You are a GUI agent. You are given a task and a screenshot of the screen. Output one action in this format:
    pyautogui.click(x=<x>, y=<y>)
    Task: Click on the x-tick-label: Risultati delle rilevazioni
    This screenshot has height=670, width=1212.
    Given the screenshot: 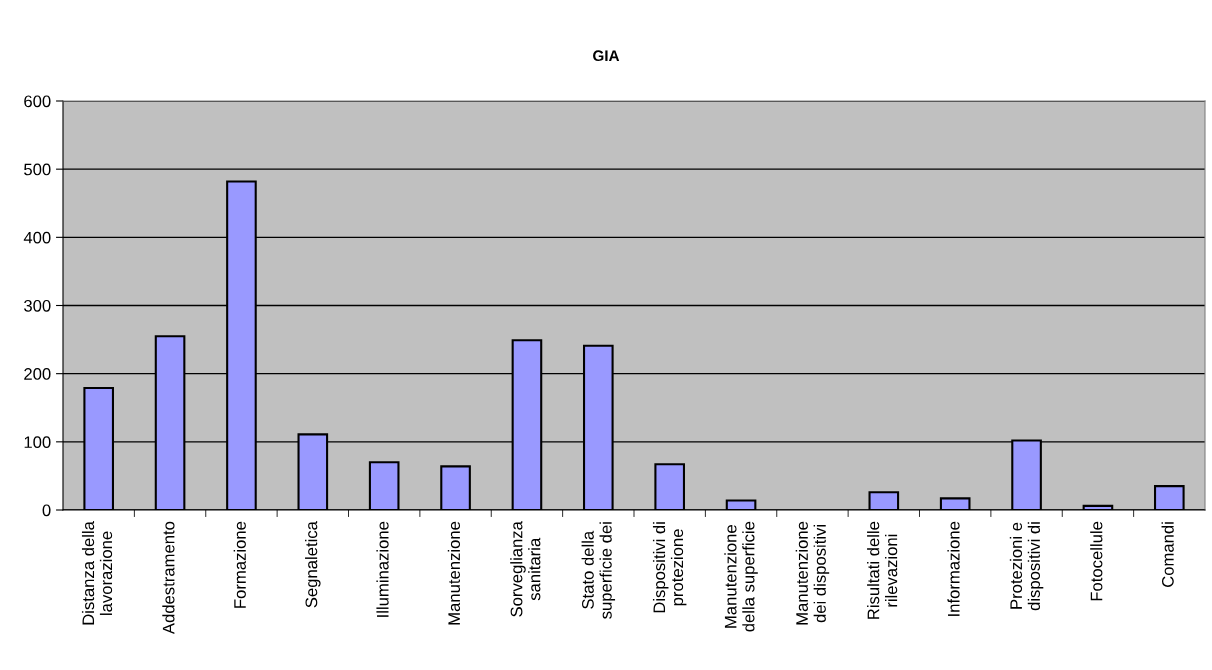 What is the action you would take?
    pyautogui.click(x=882, y=570)
    